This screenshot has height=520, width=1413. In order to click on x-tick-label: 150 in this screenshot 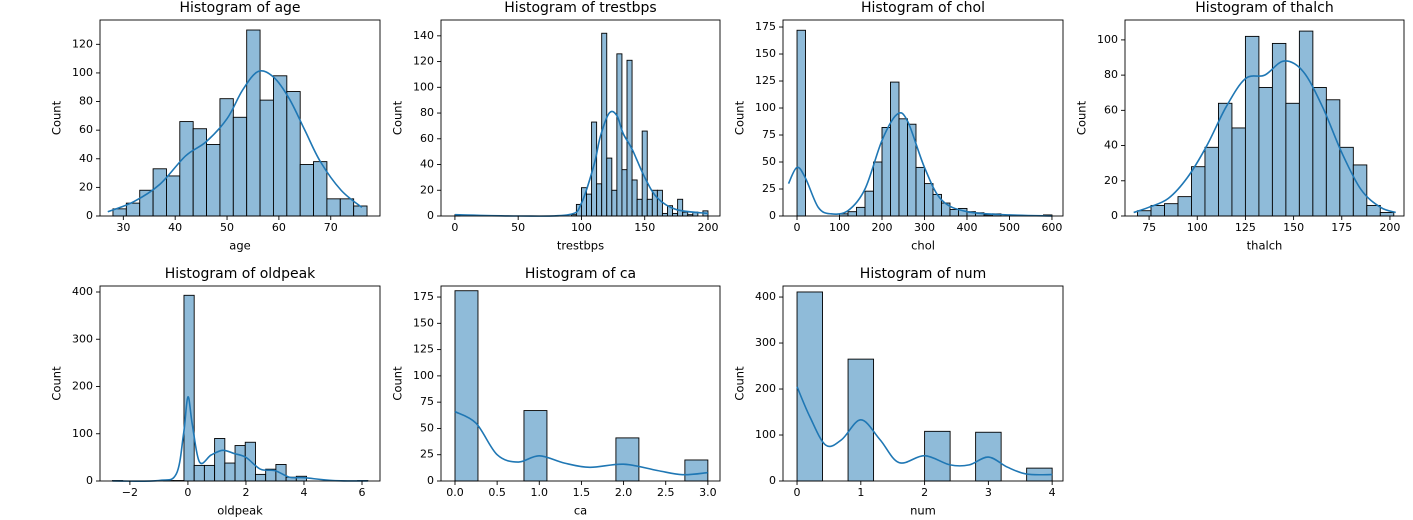, I will do `click(1293, 227)`.